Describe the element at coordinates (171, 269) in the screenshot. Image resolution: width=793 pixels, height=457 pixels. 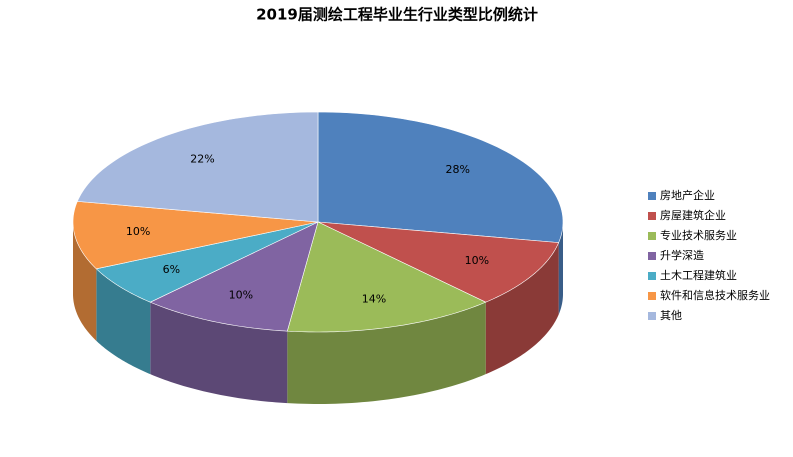
I see `data-label: 6%` at that location.